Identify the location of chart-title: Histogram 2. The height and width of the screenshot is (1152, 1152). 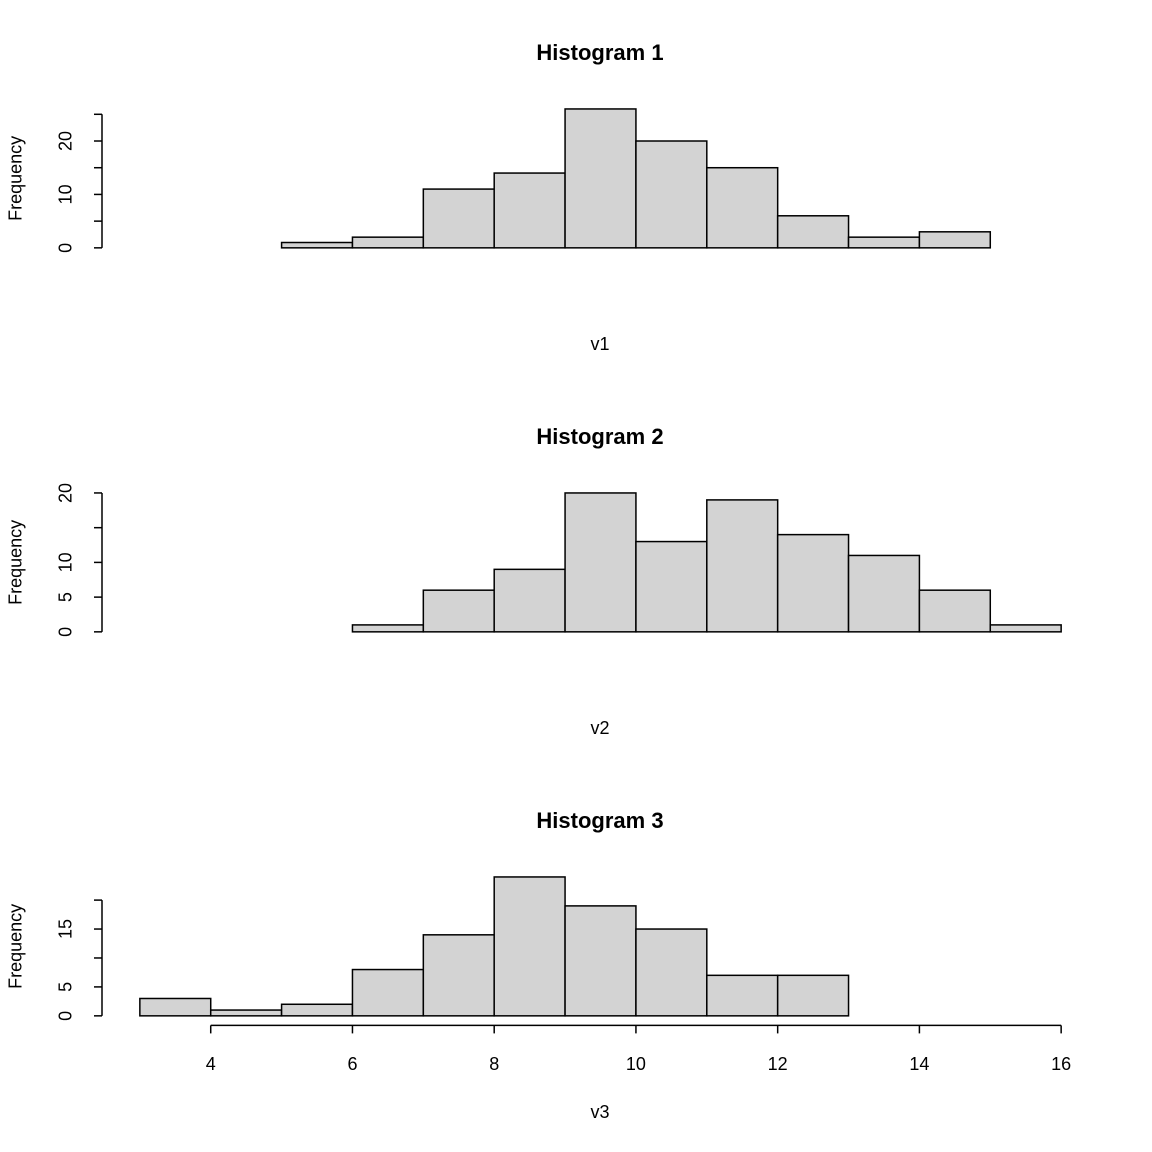
(599, 436).